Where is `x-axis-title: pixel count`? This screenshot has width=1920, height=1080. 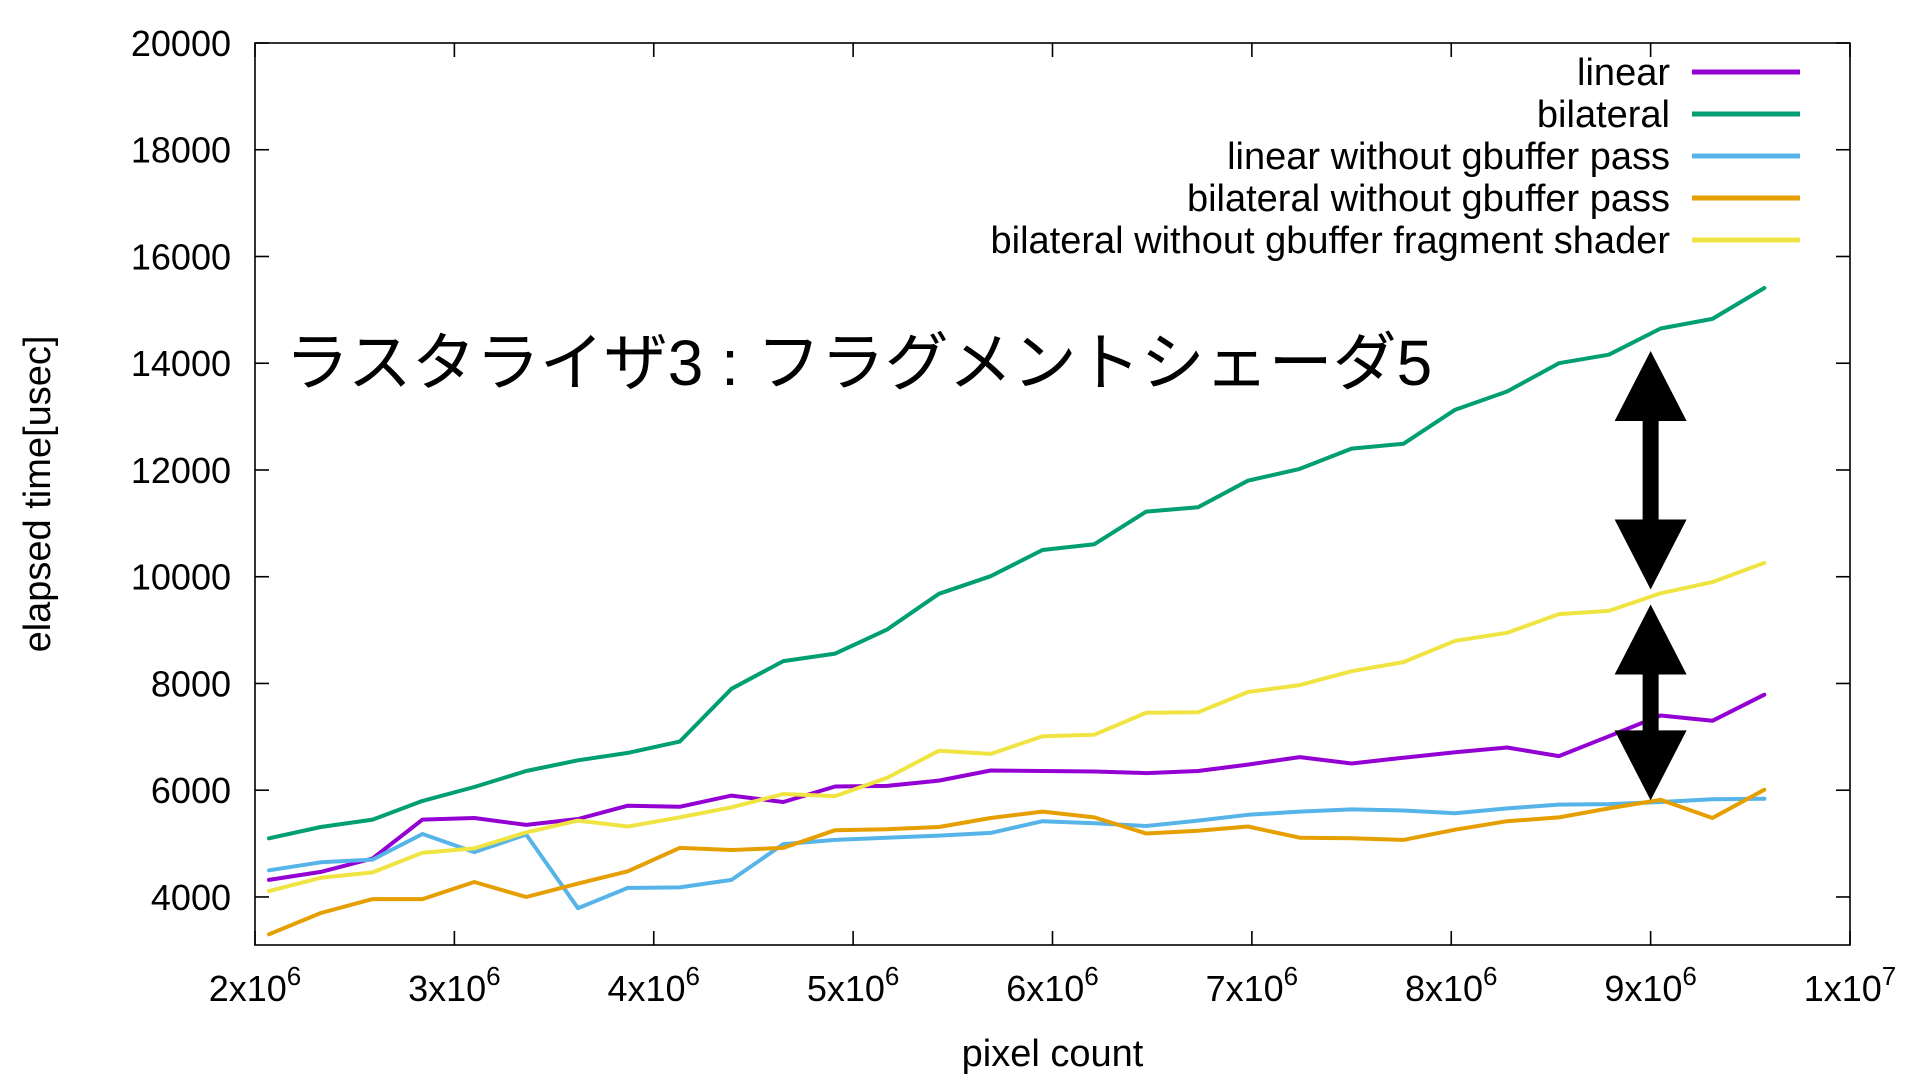 x-axis-title: pixel count is located at coordinates (1053, 1054).